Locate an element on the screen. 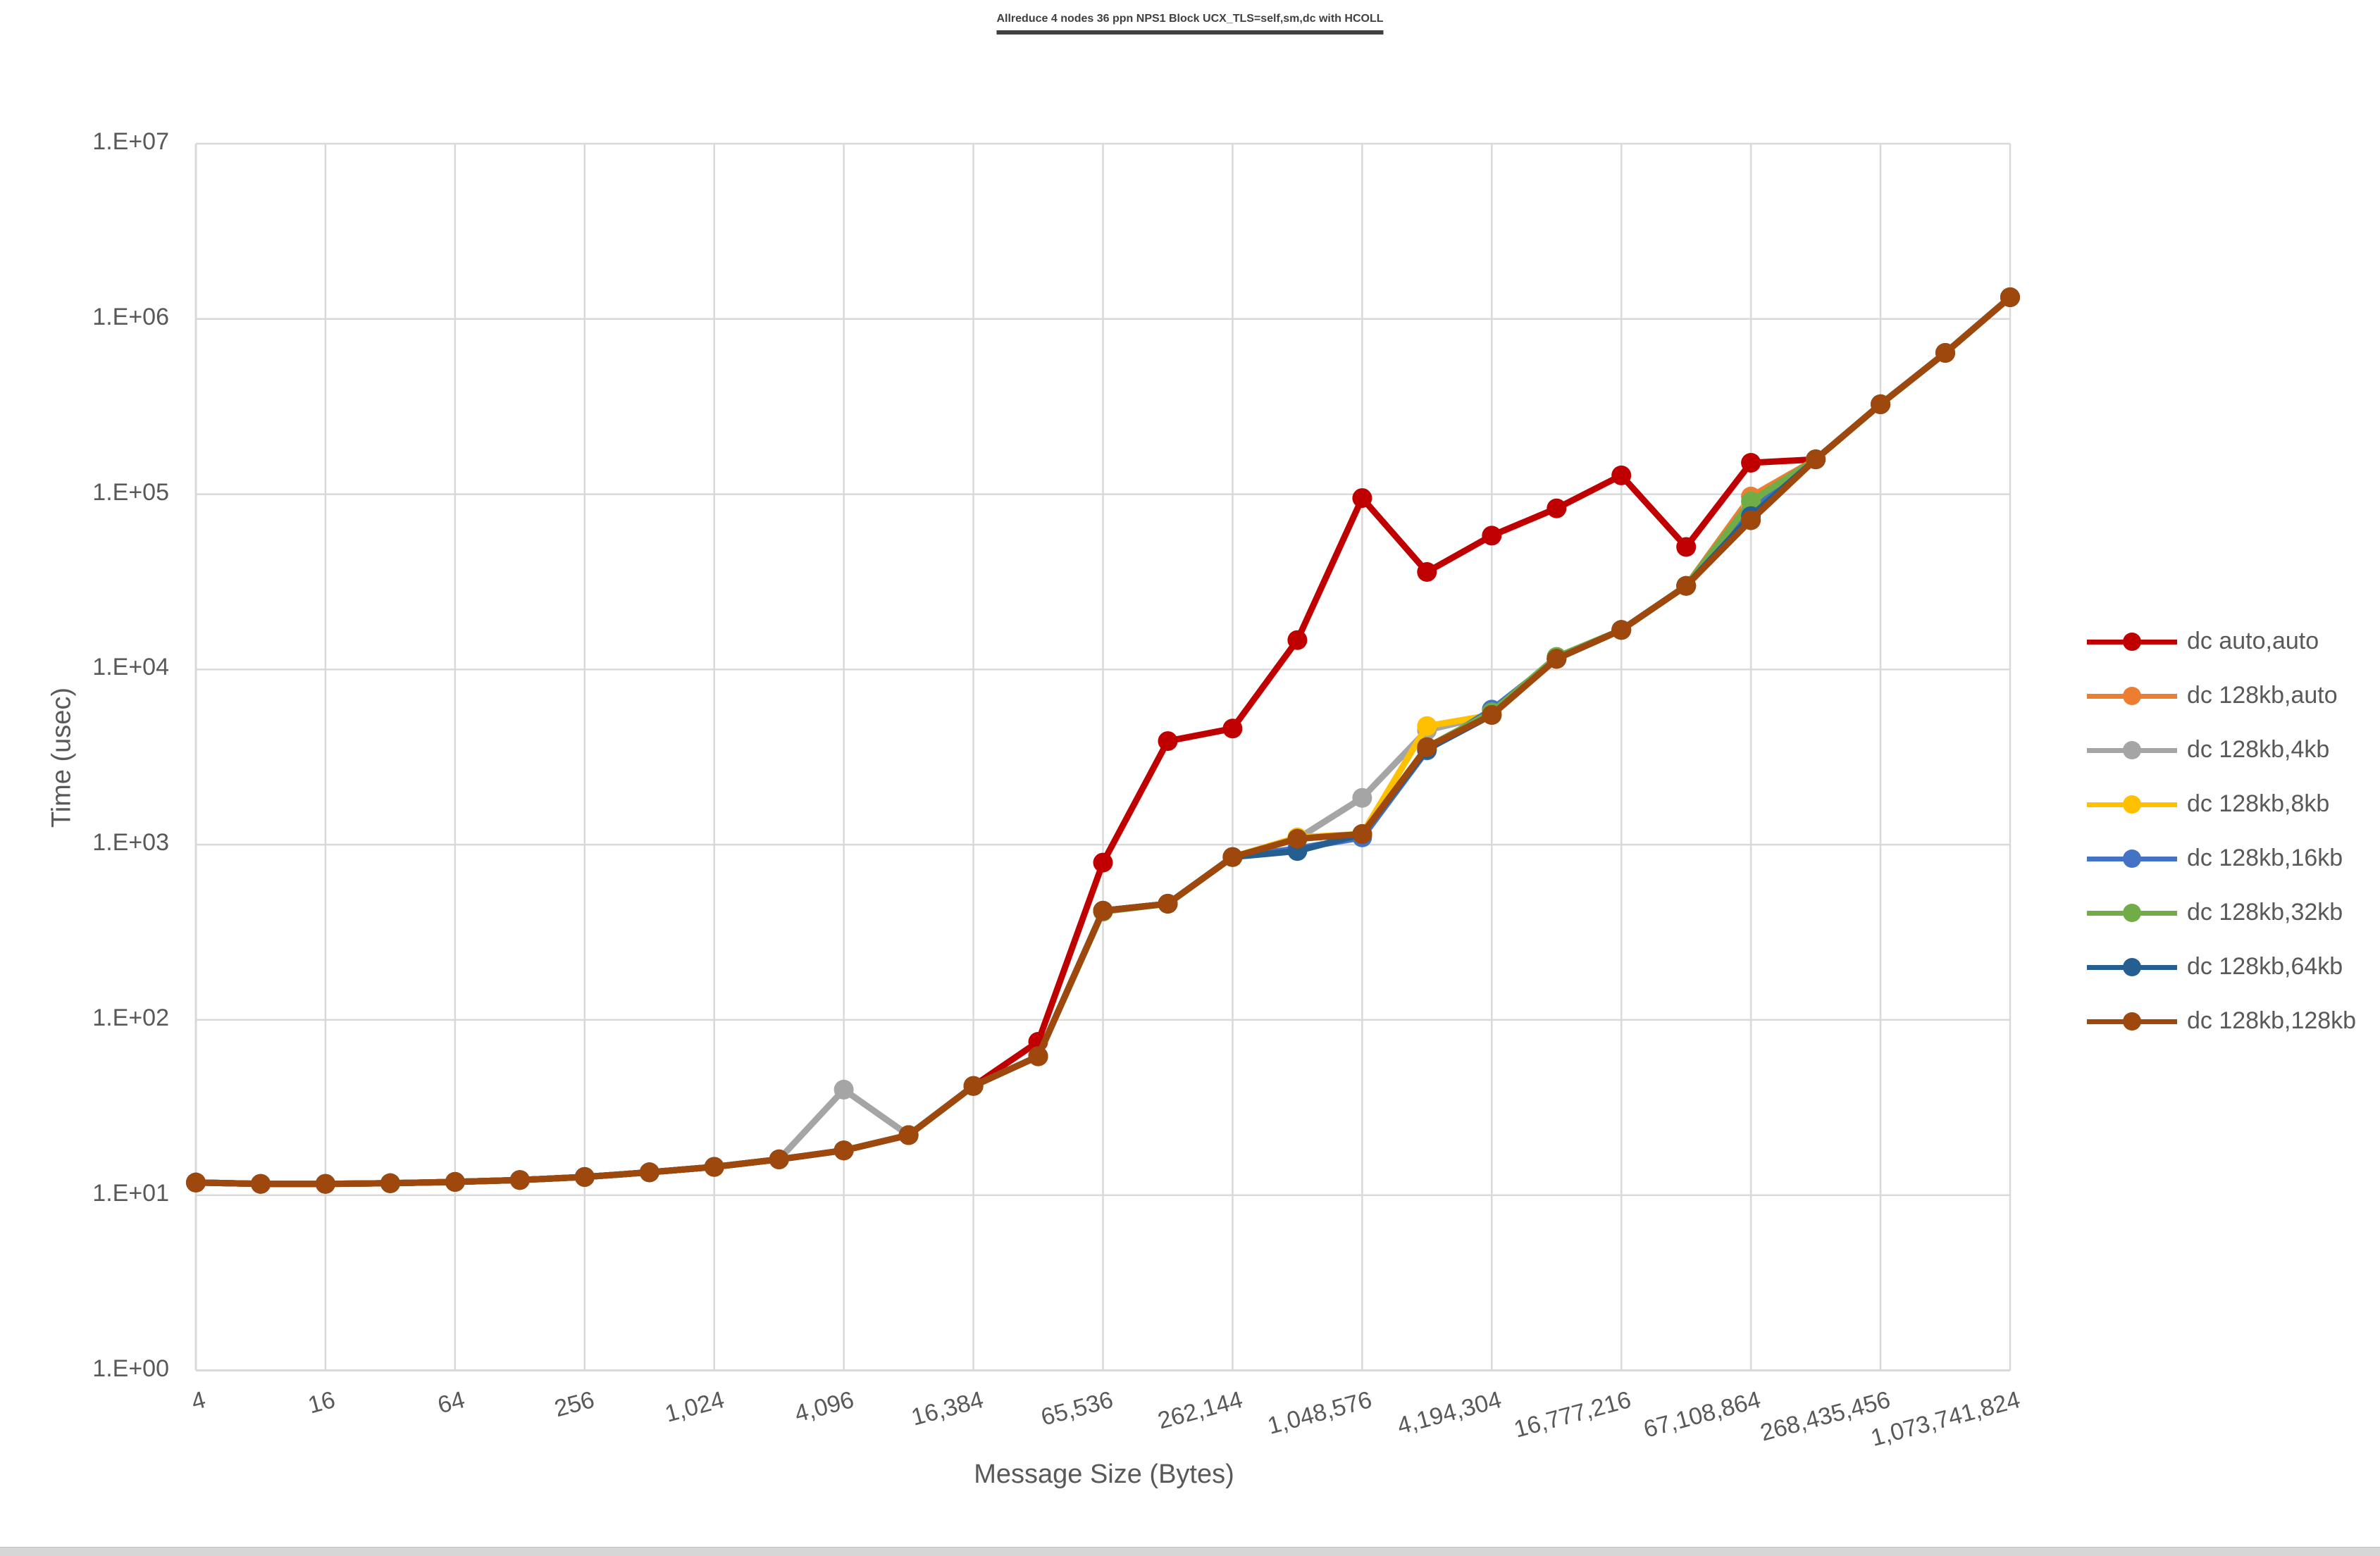 Image resolution: width=2380 pixels, height=1556 pixels. legend-label: dc auto,auto is located at coordinates (2253, 641).